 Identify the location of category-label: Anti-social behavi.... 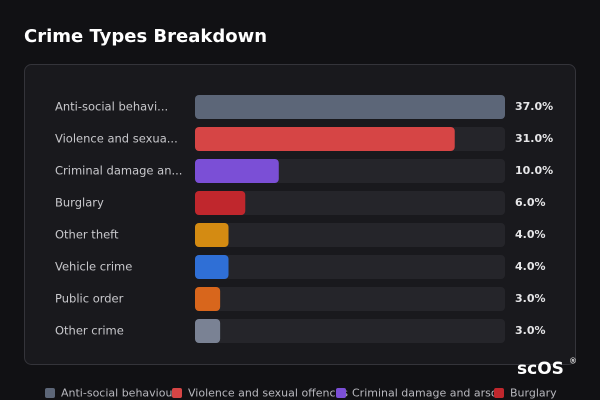
(111, 107).